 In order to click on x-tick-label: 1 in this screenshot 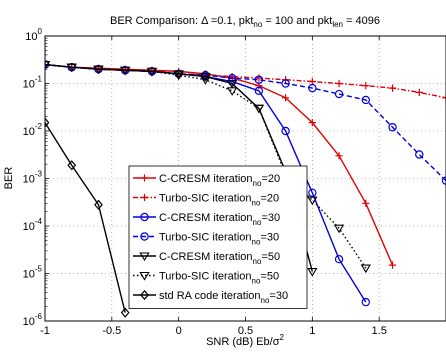, I will do `click(312, 331)`.